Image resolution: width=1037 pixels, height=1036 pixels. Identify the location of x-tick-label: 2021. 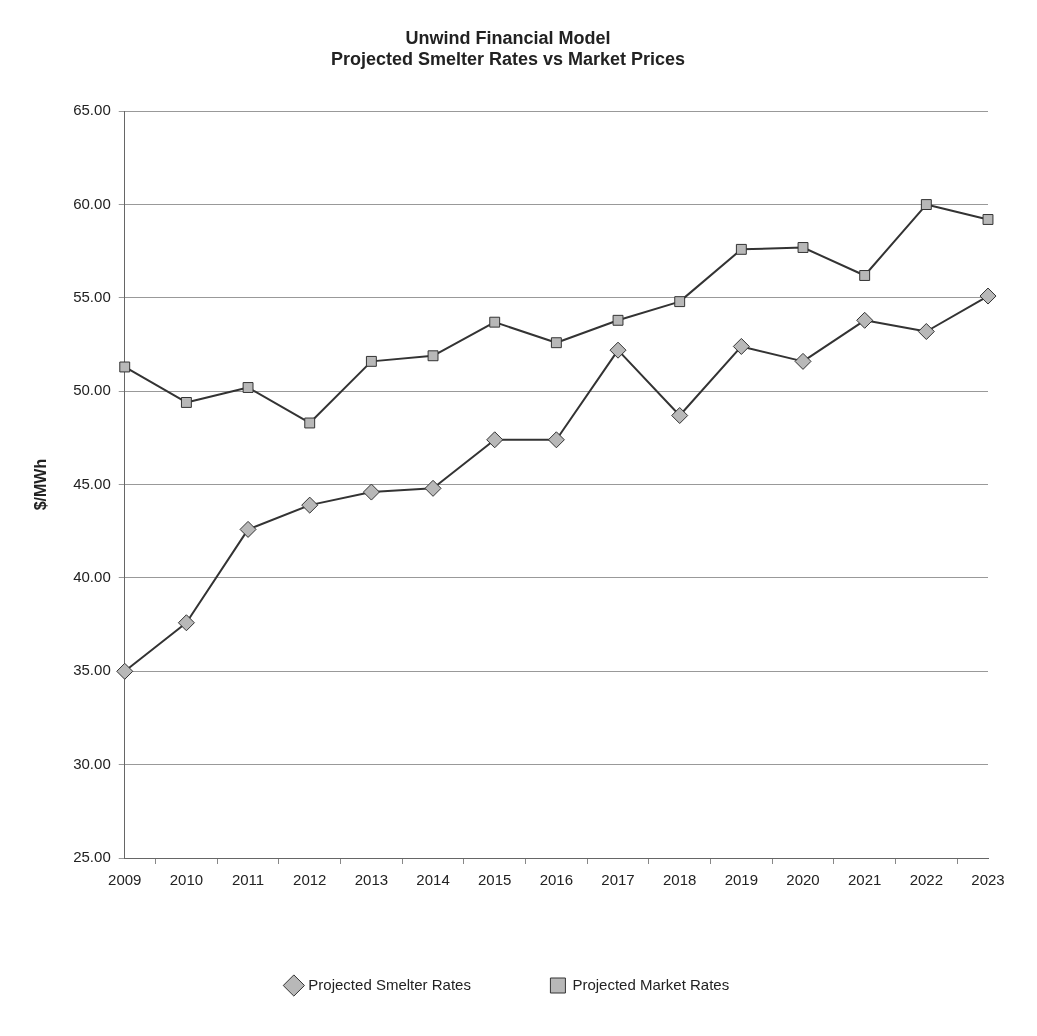
(864, 880).